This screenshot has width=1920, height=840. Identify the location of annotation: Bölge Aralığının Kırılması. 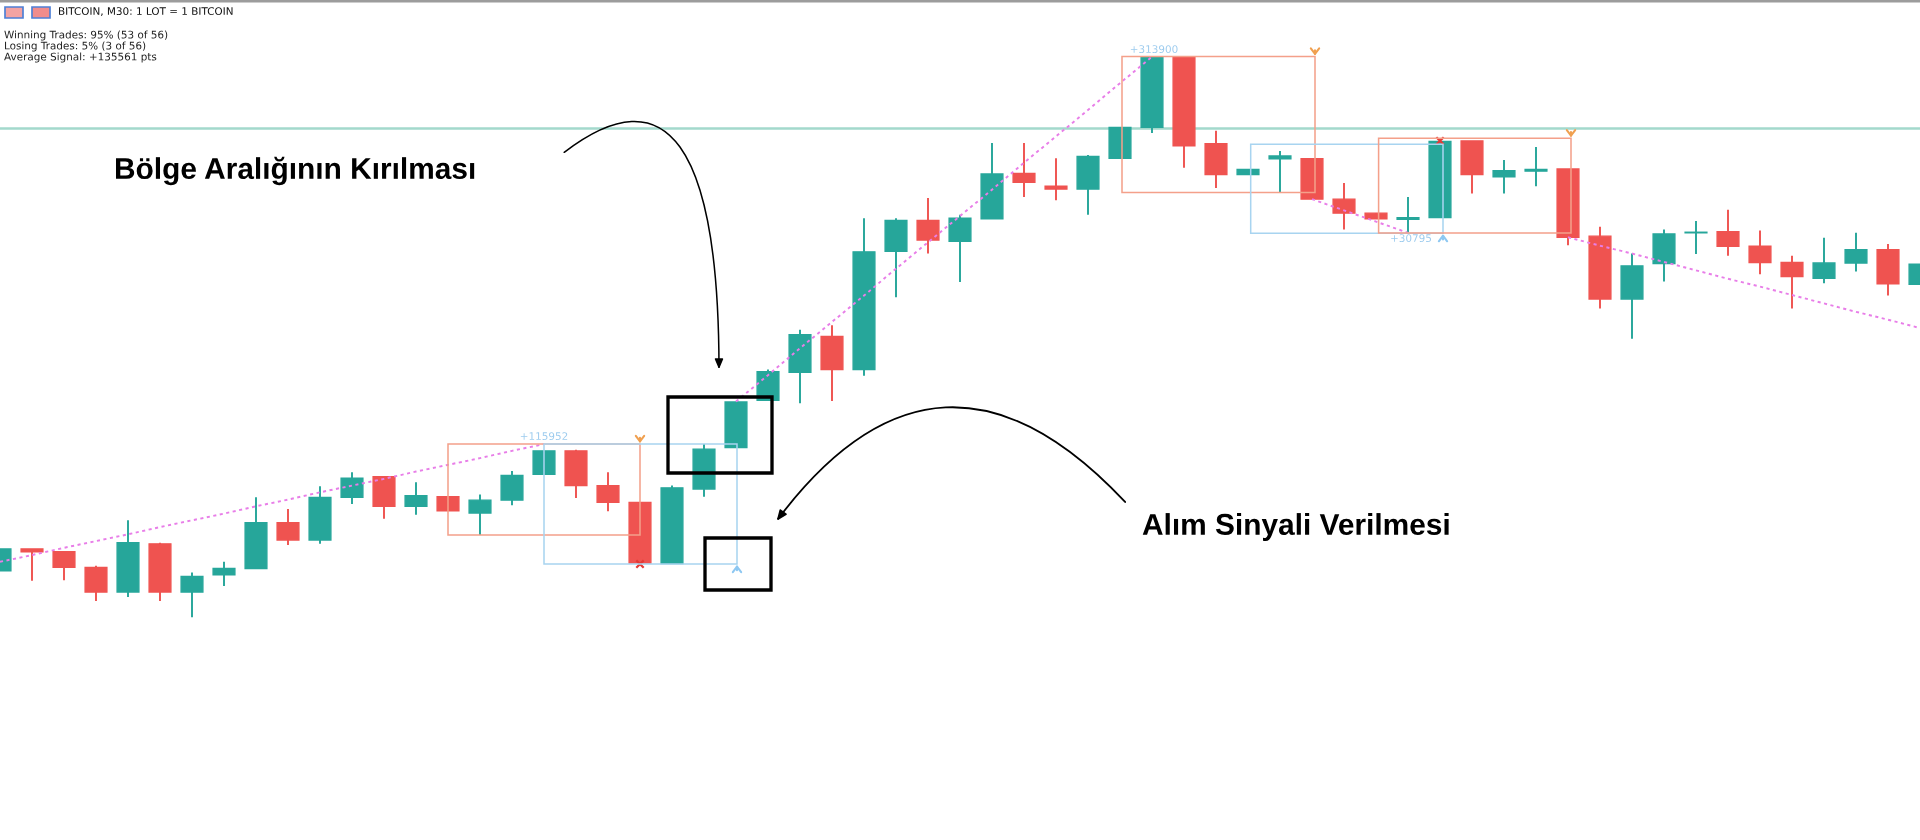
(295, 171).